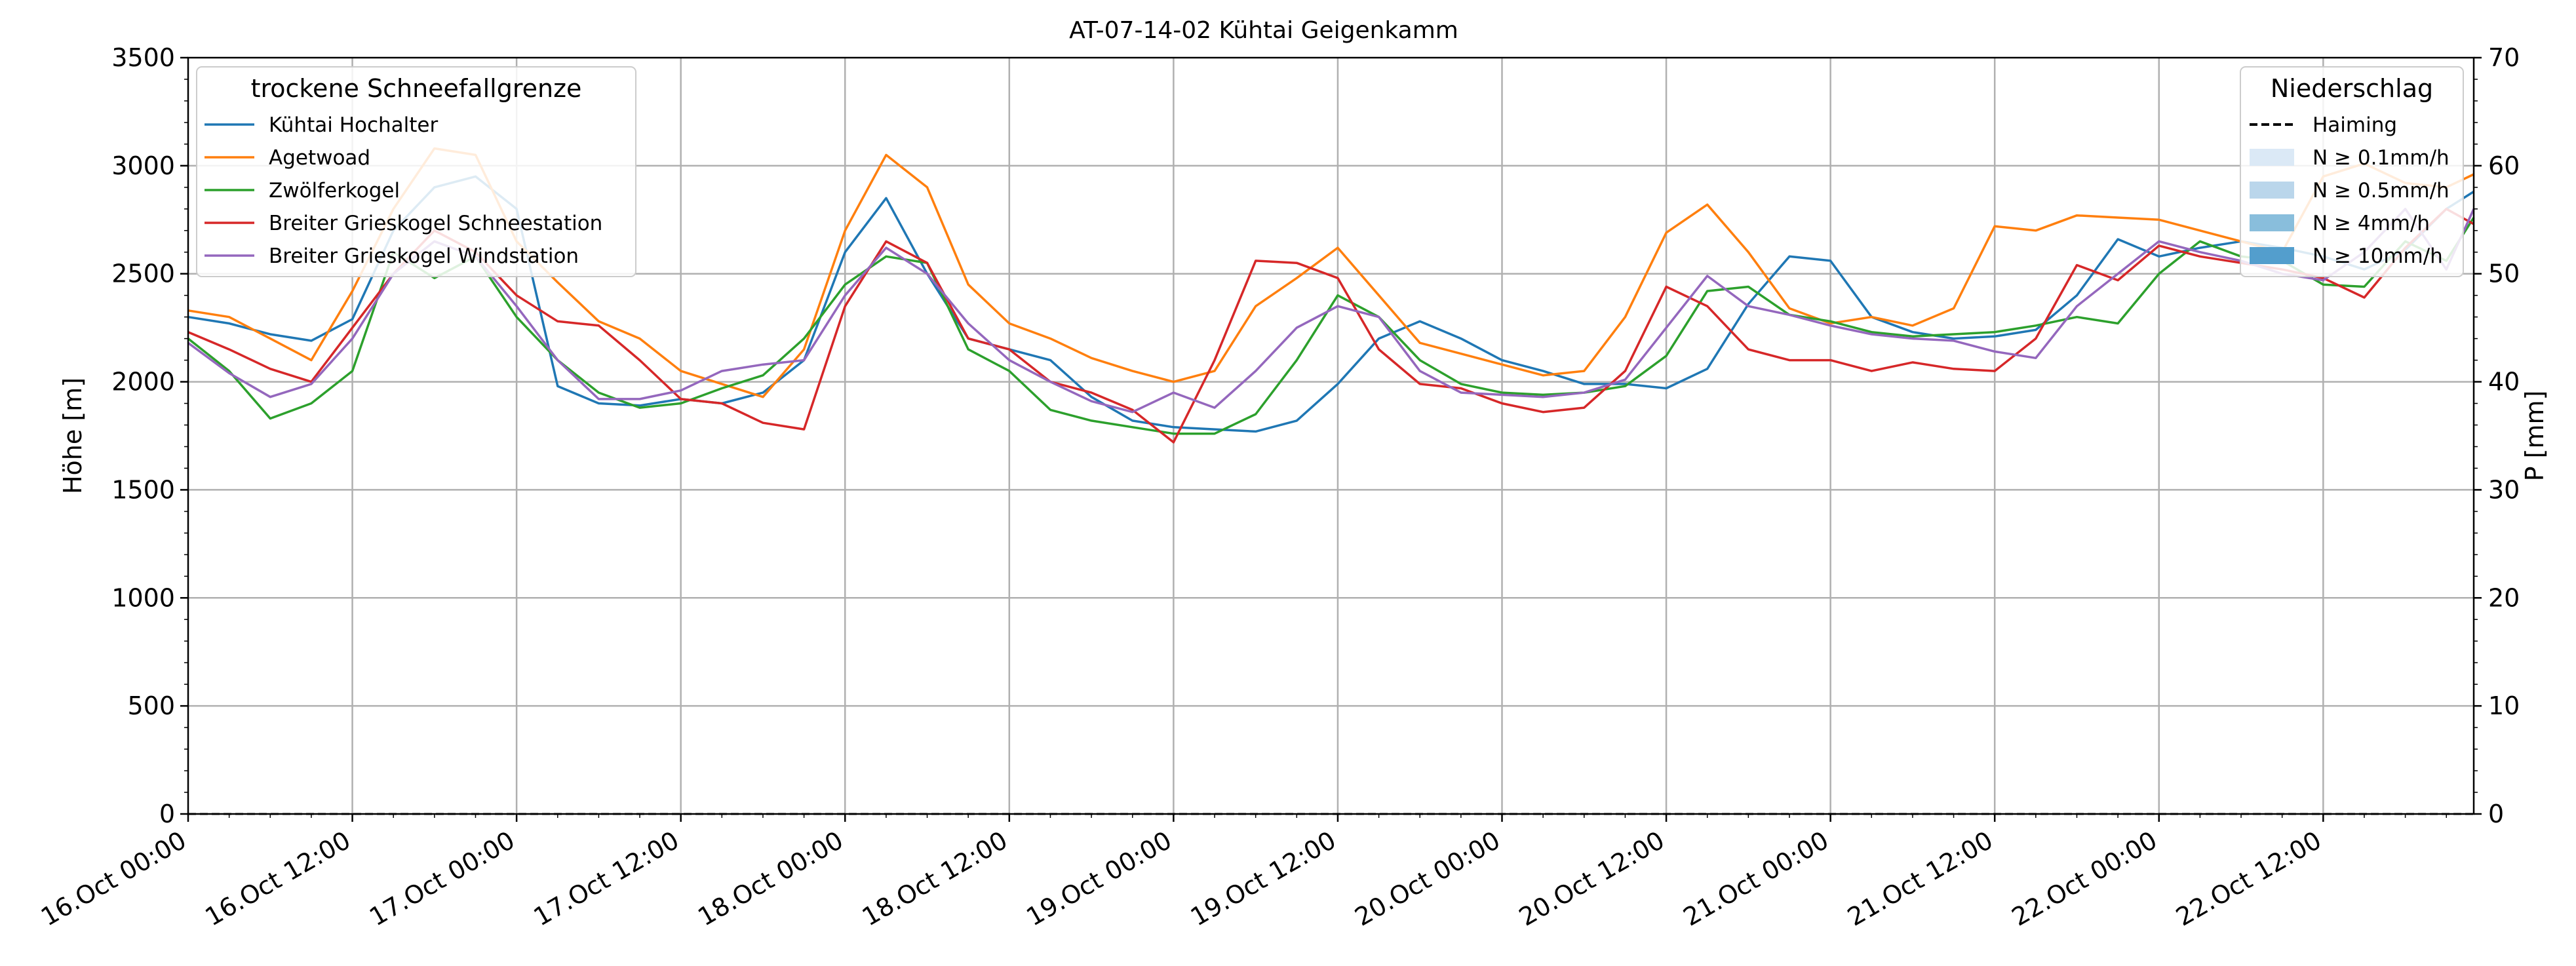 This screenshot has width=2576, height=966. I want to click on y-tick-label: 1000, so click(143, 597).